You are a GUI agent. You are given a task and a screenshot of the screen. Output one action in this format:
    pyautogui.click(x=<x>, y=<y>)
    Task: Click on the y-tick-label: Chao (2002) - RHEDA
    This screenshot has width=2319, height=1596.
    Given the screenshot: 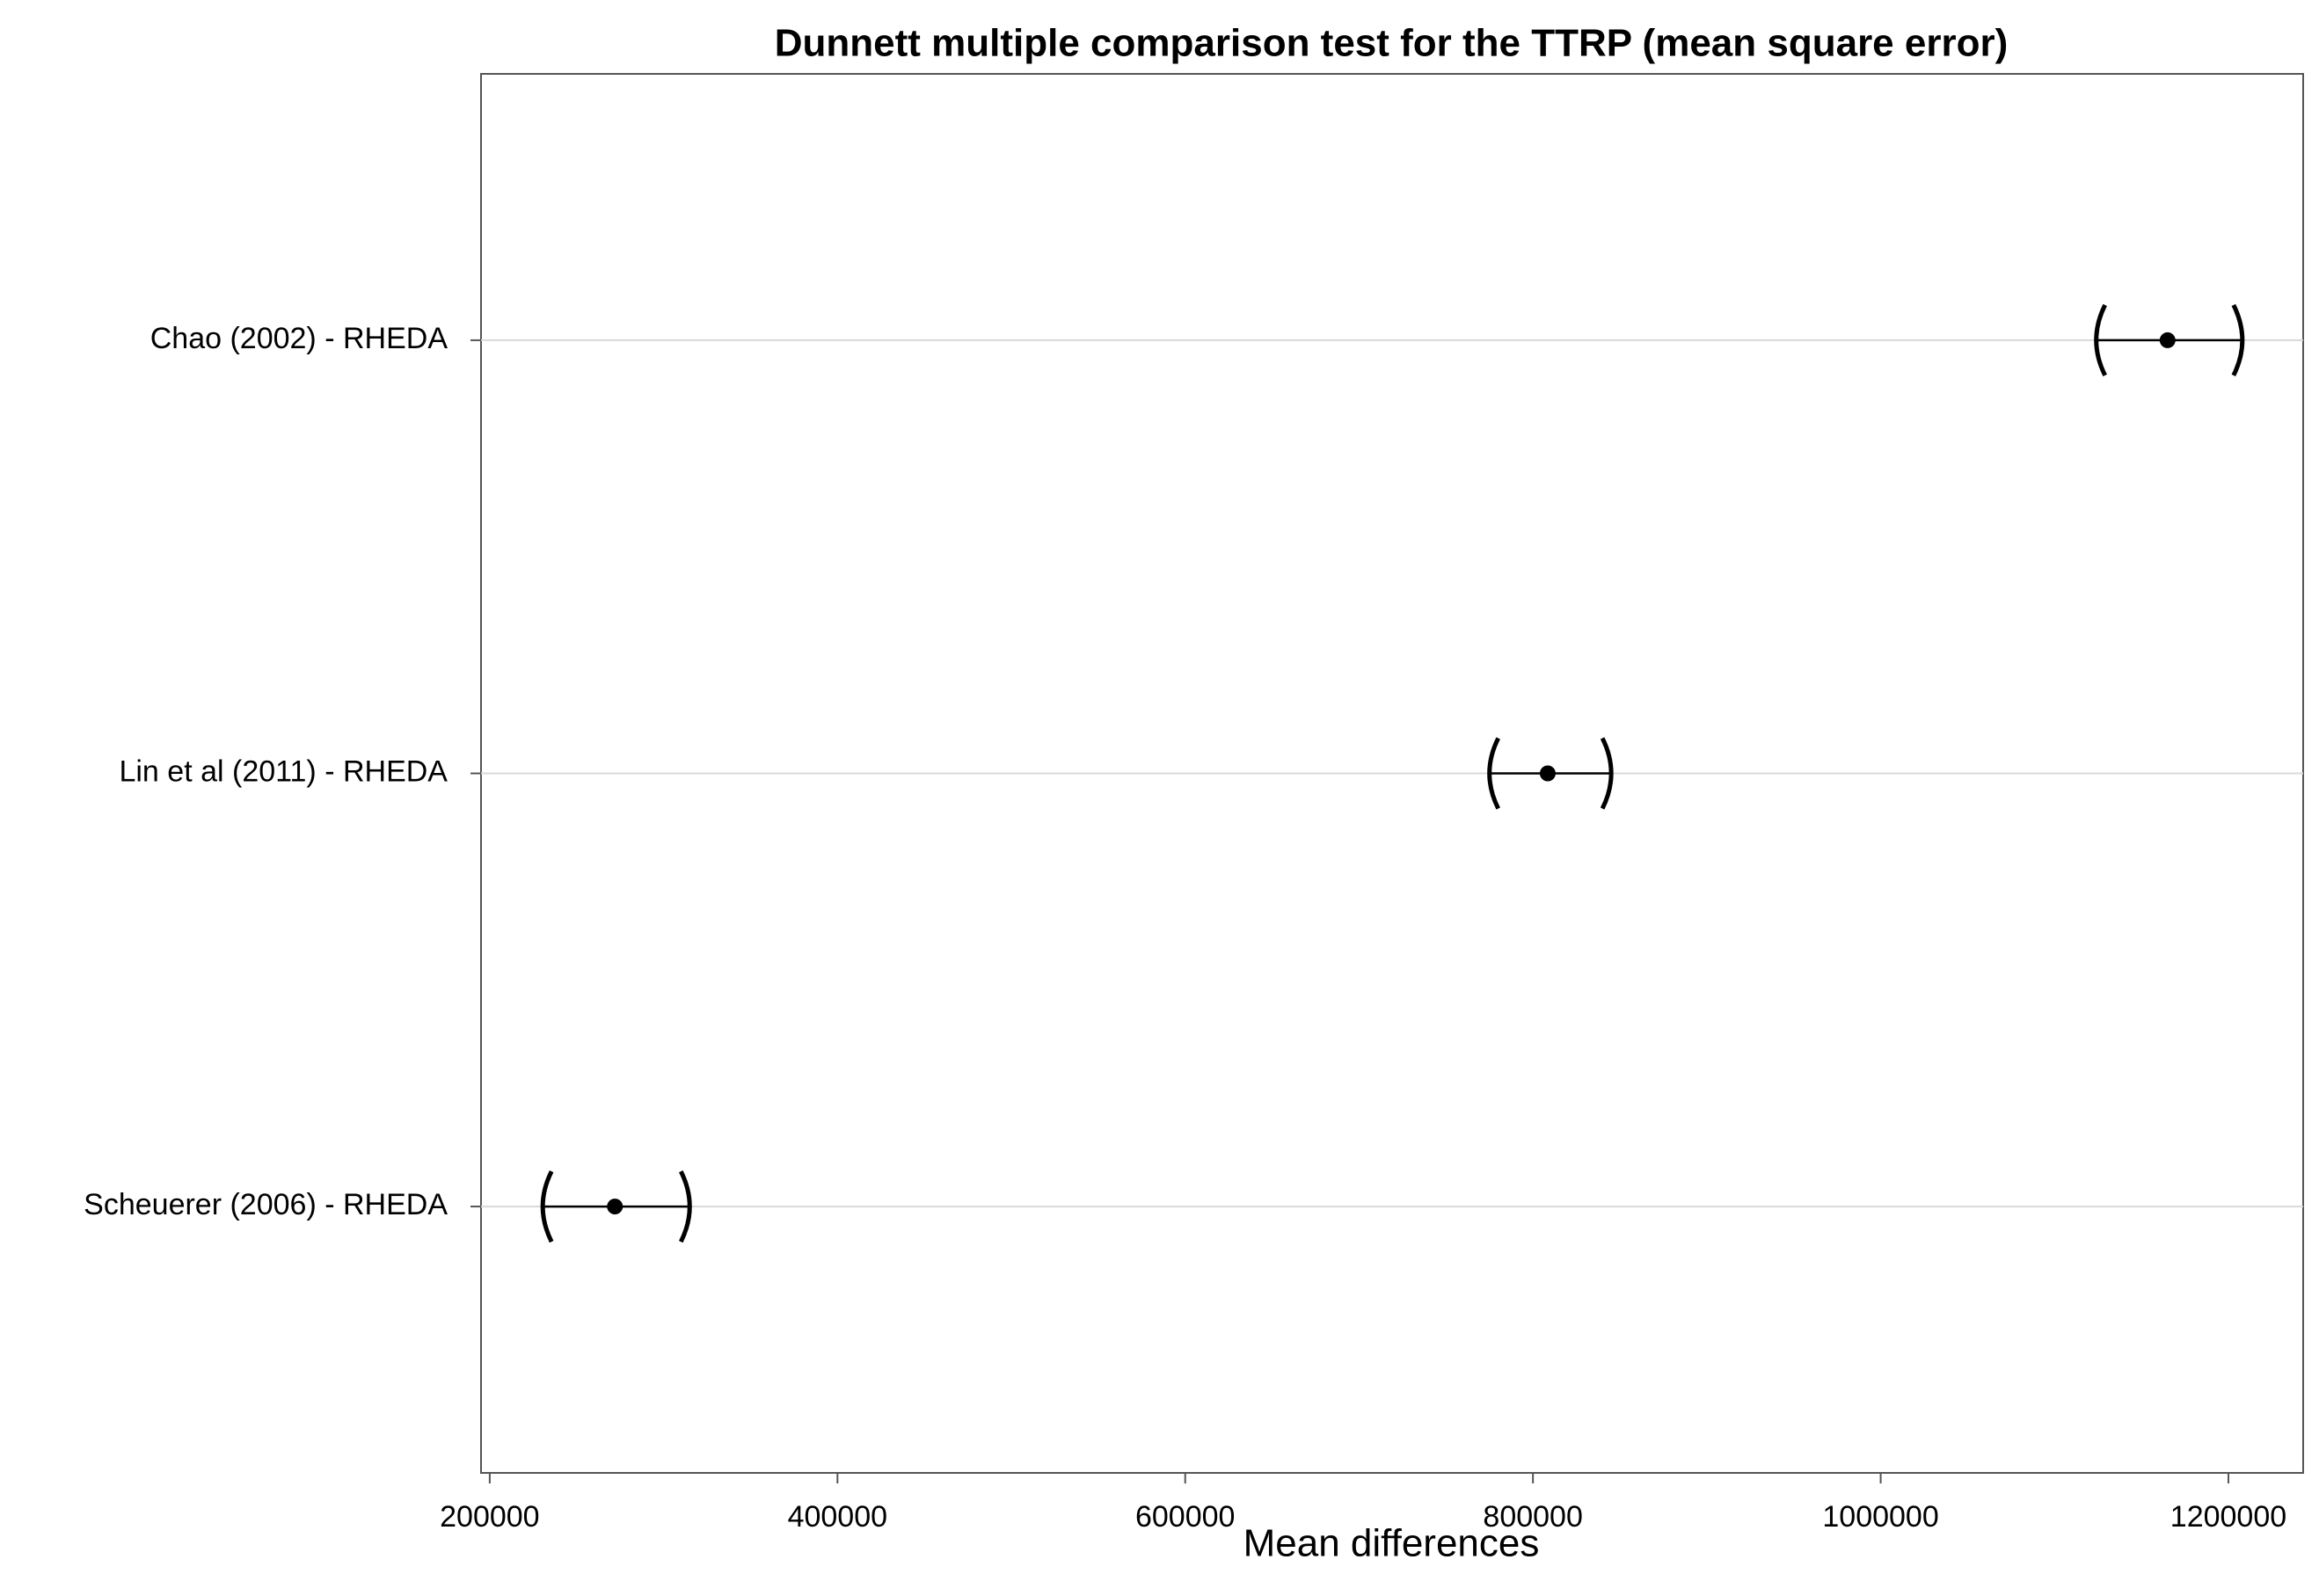 What is the action you would take?
    pyautogui.click(x=299, y=338)
    